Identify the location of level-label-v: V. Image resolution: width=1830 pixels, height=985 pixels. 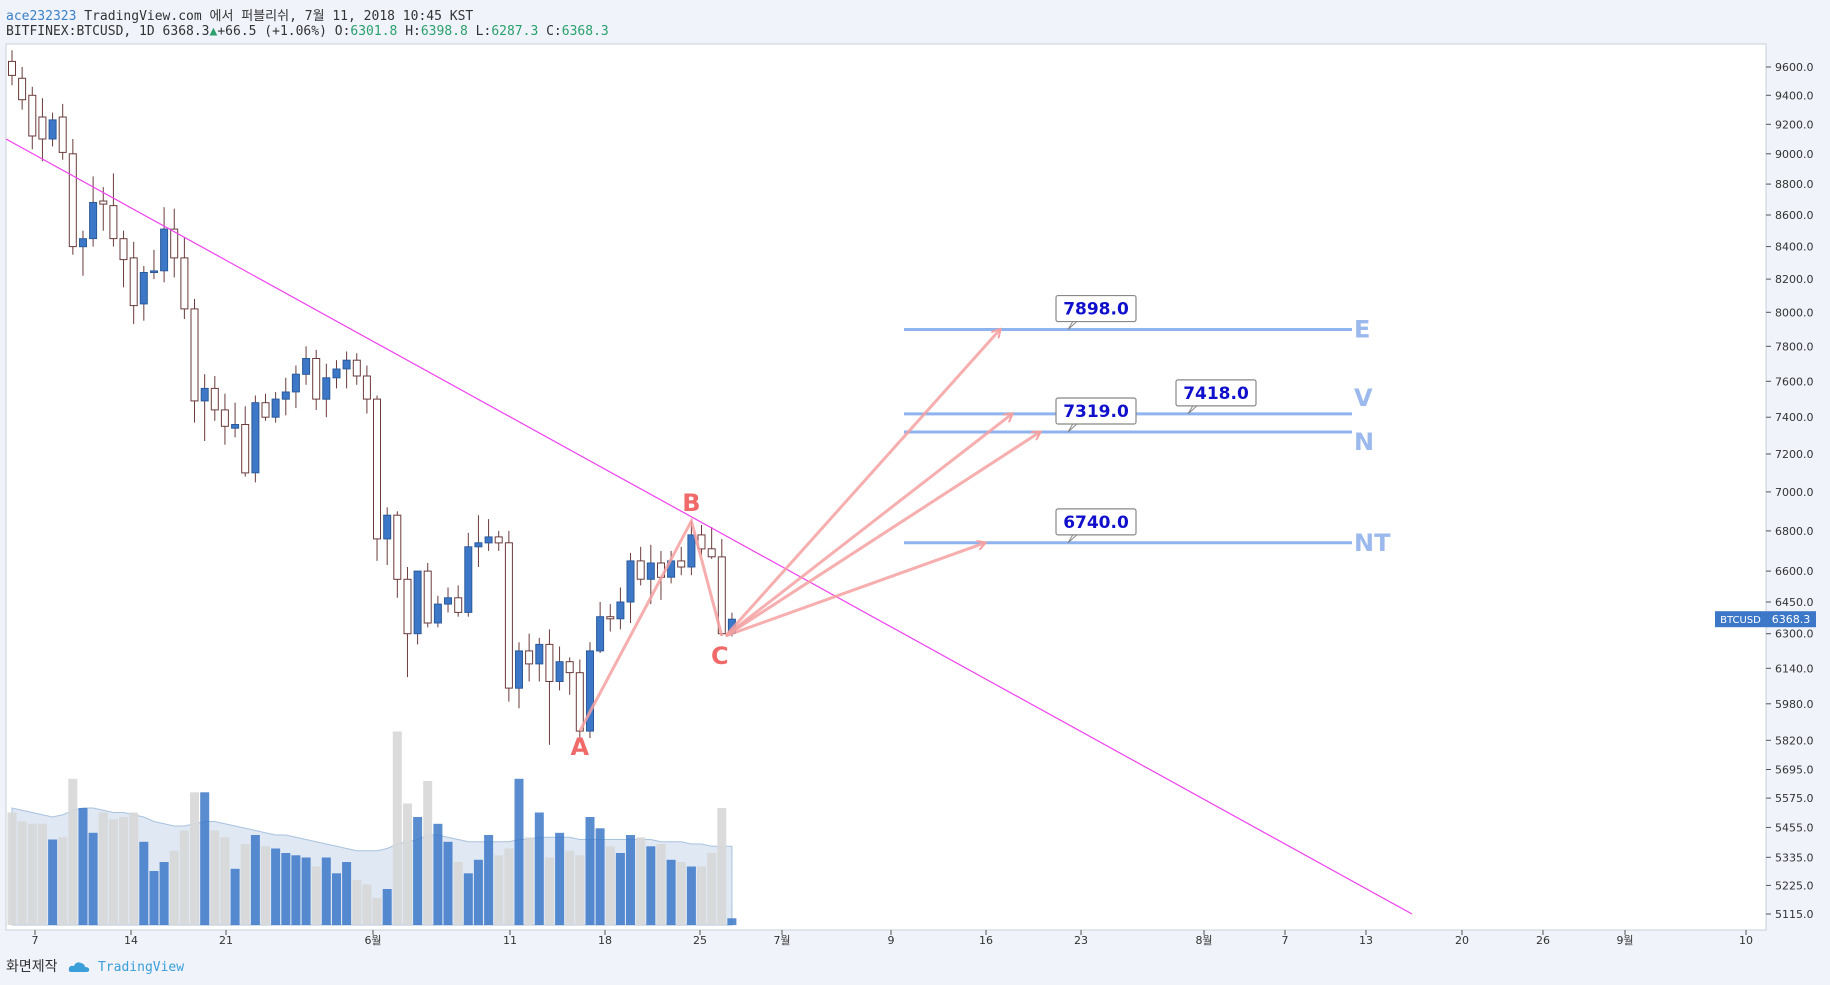
(1363, 398).